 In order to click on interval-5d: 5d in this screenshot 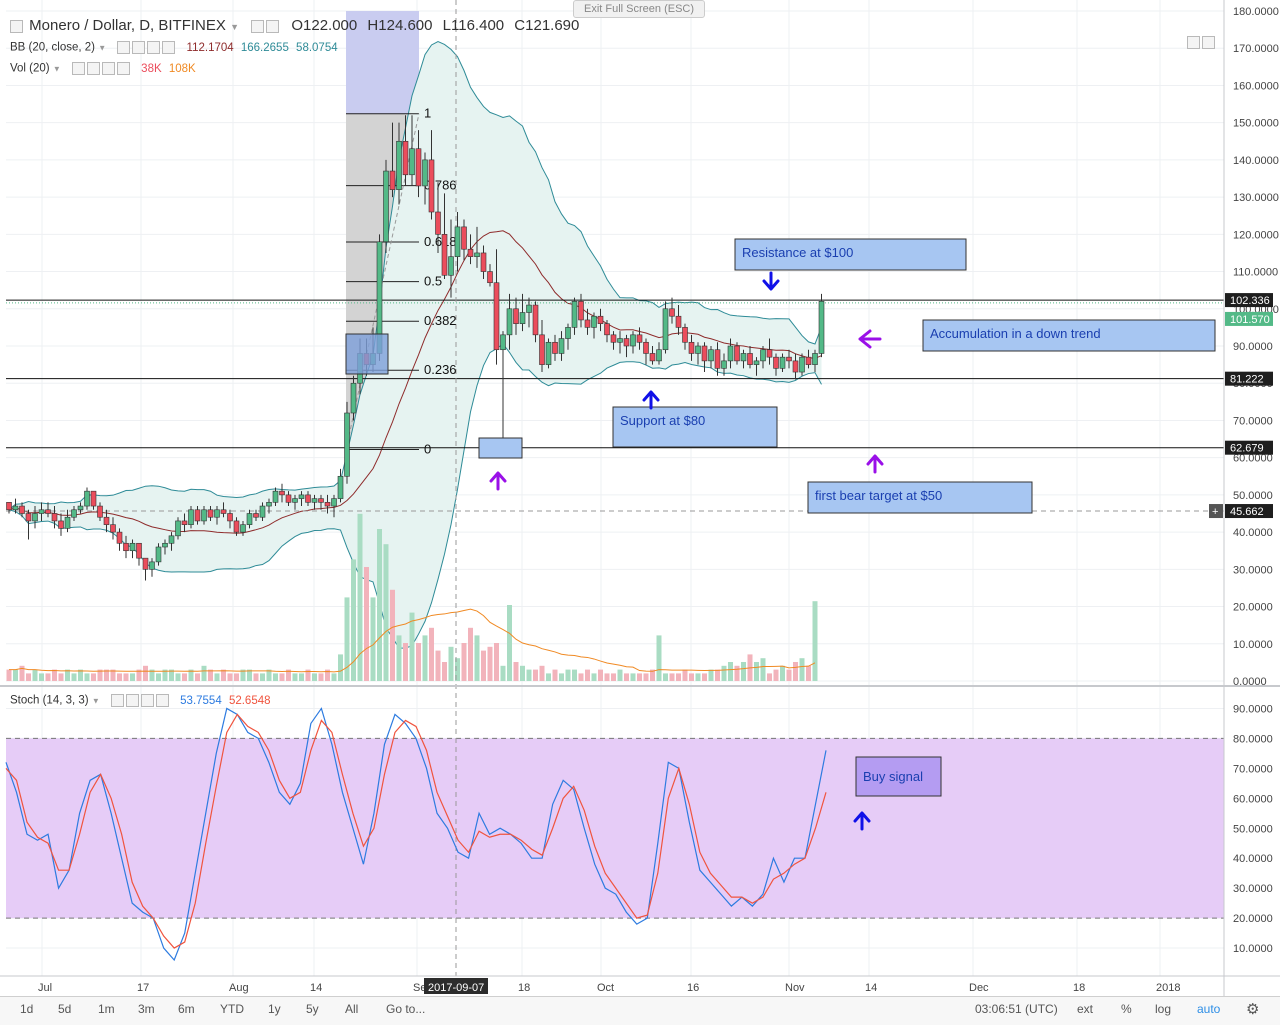, I will do `click(65, 1009)`.